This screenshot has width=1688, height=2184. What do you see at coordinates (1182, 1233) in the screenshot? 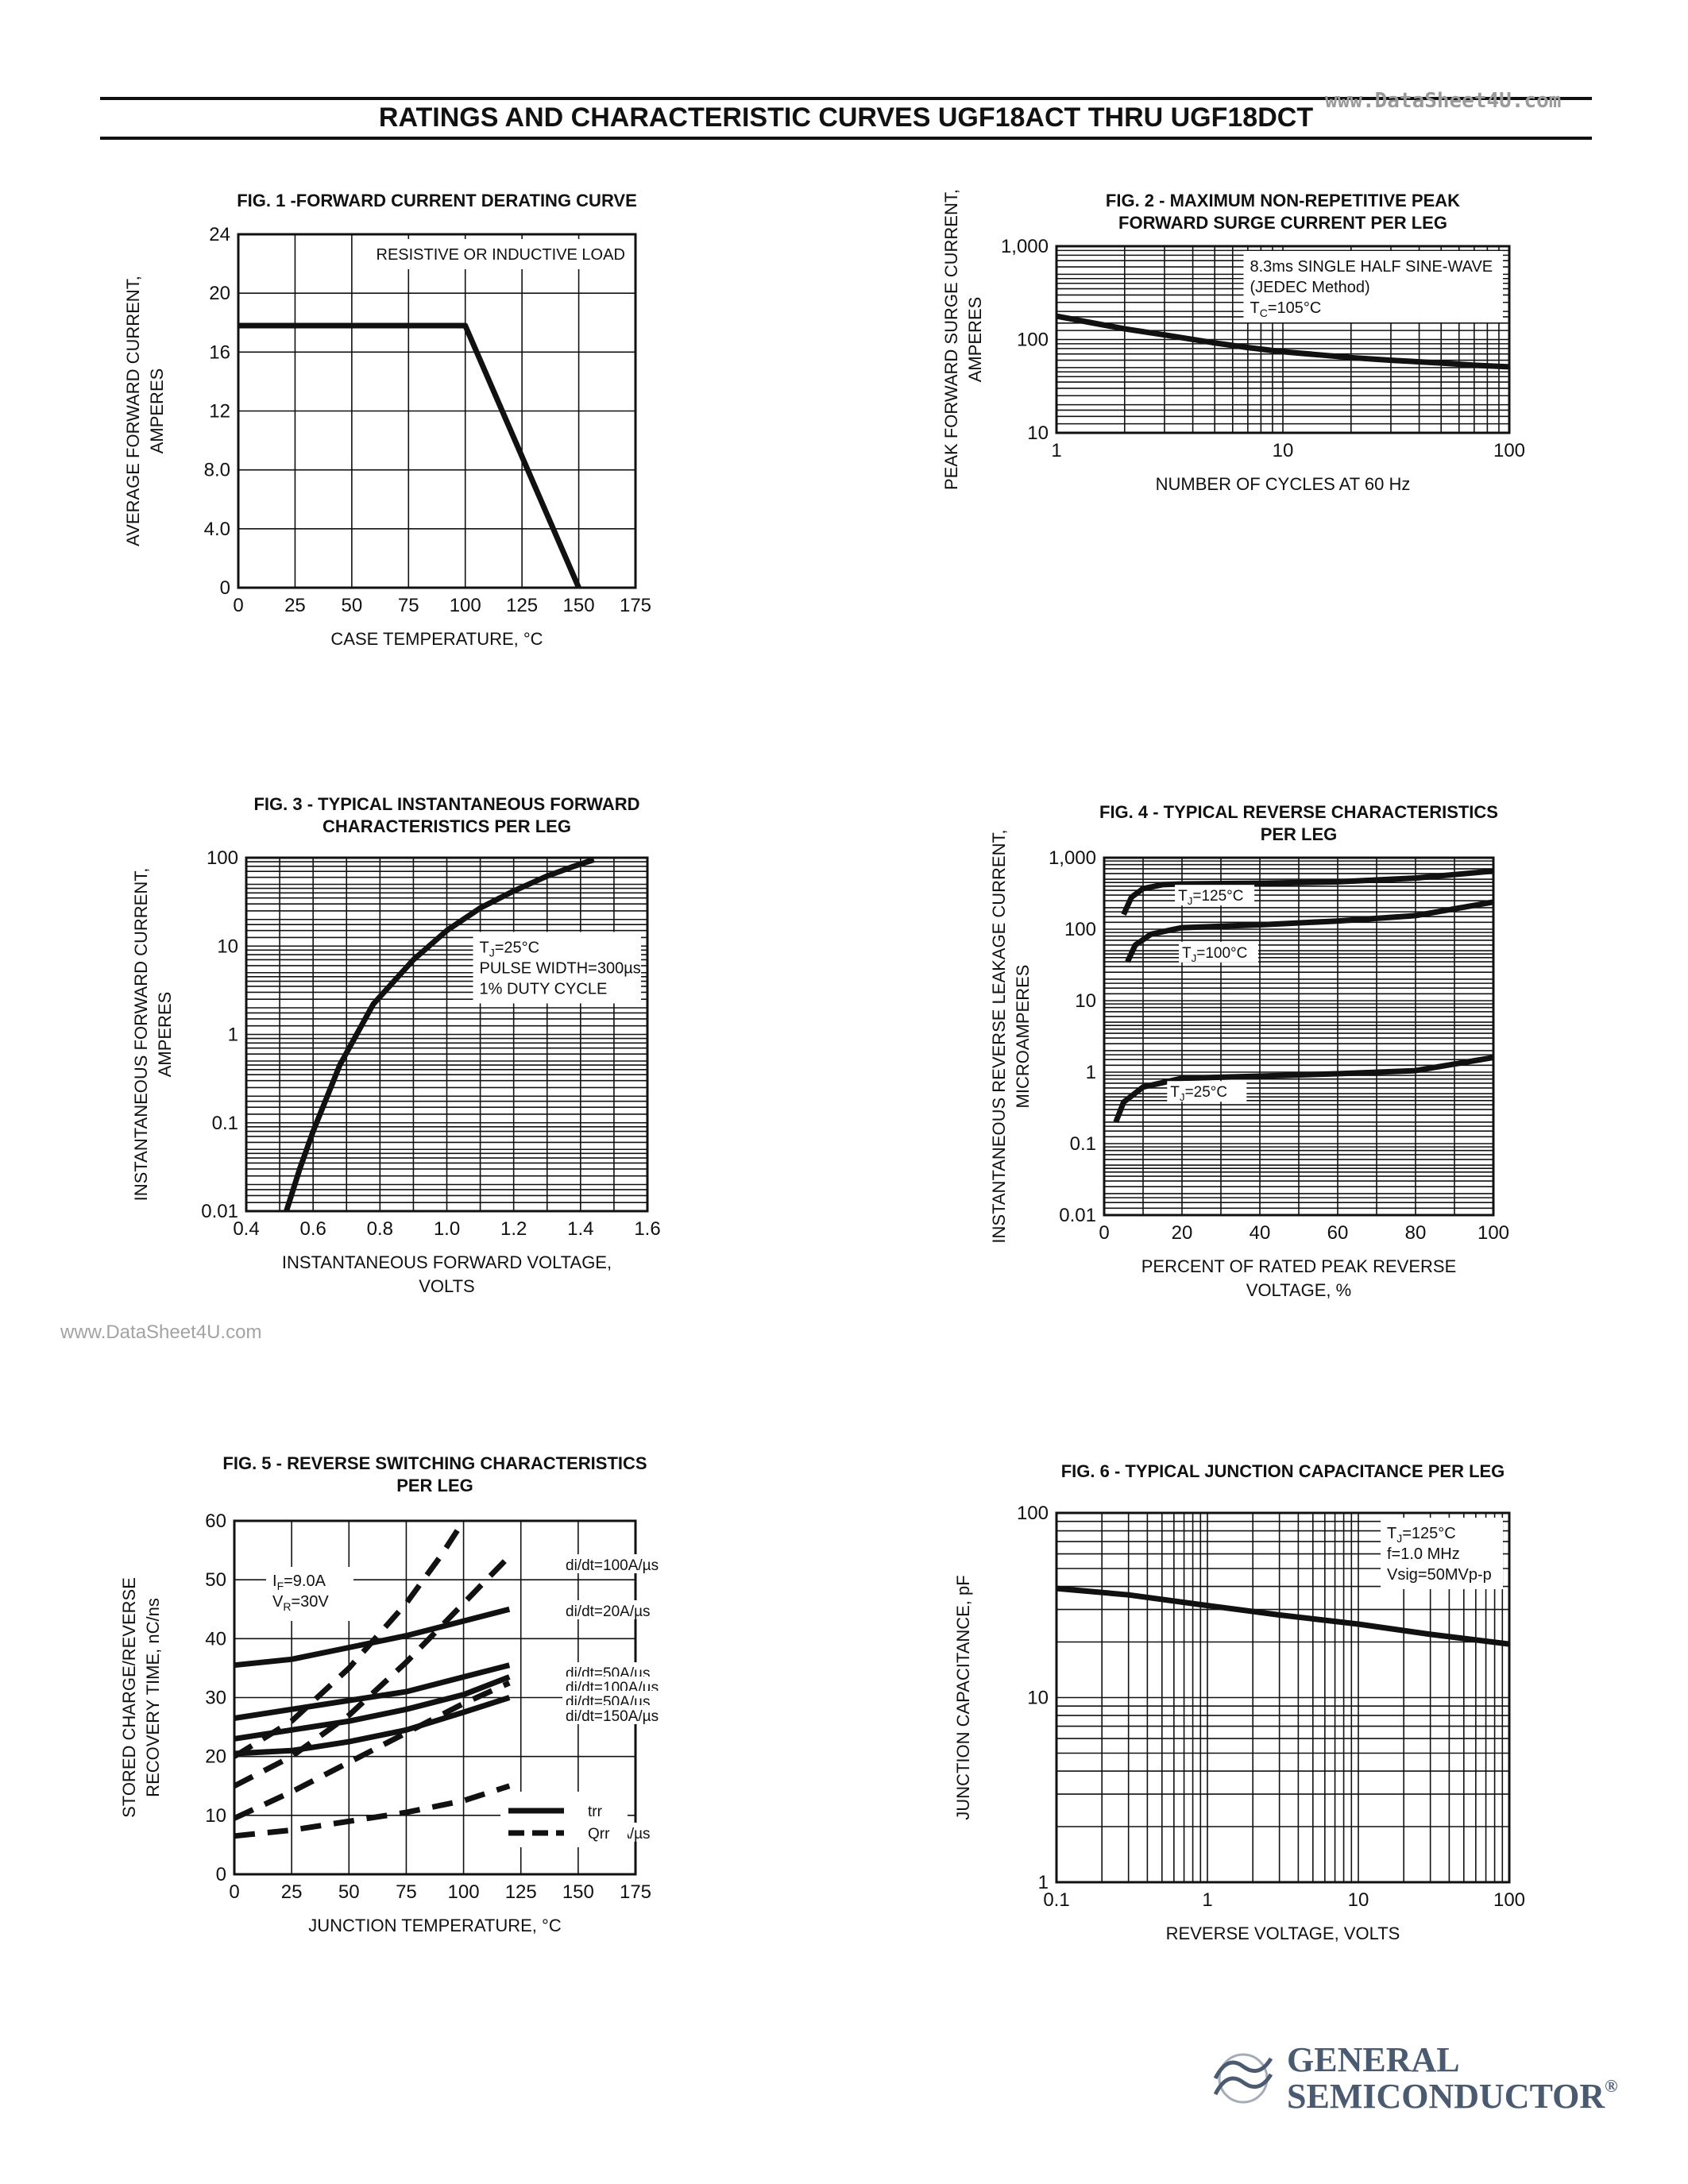
I see `x-tick-label: 20` at bounding box center [1182, 1233].